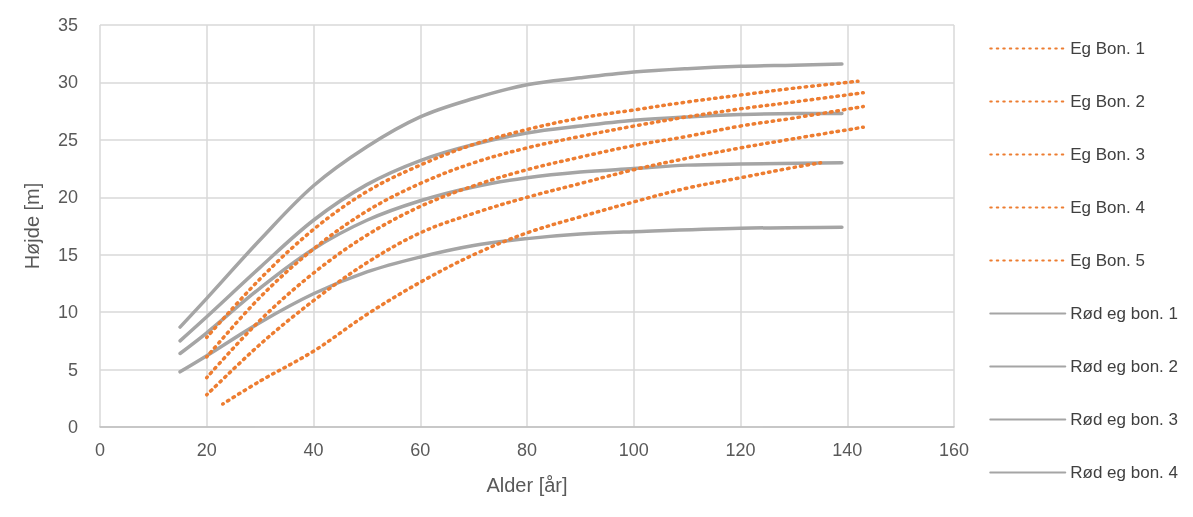  Describe the element at coordinates (67, 197) in the screenshot. I see `y-tick-label: 20` at that location.